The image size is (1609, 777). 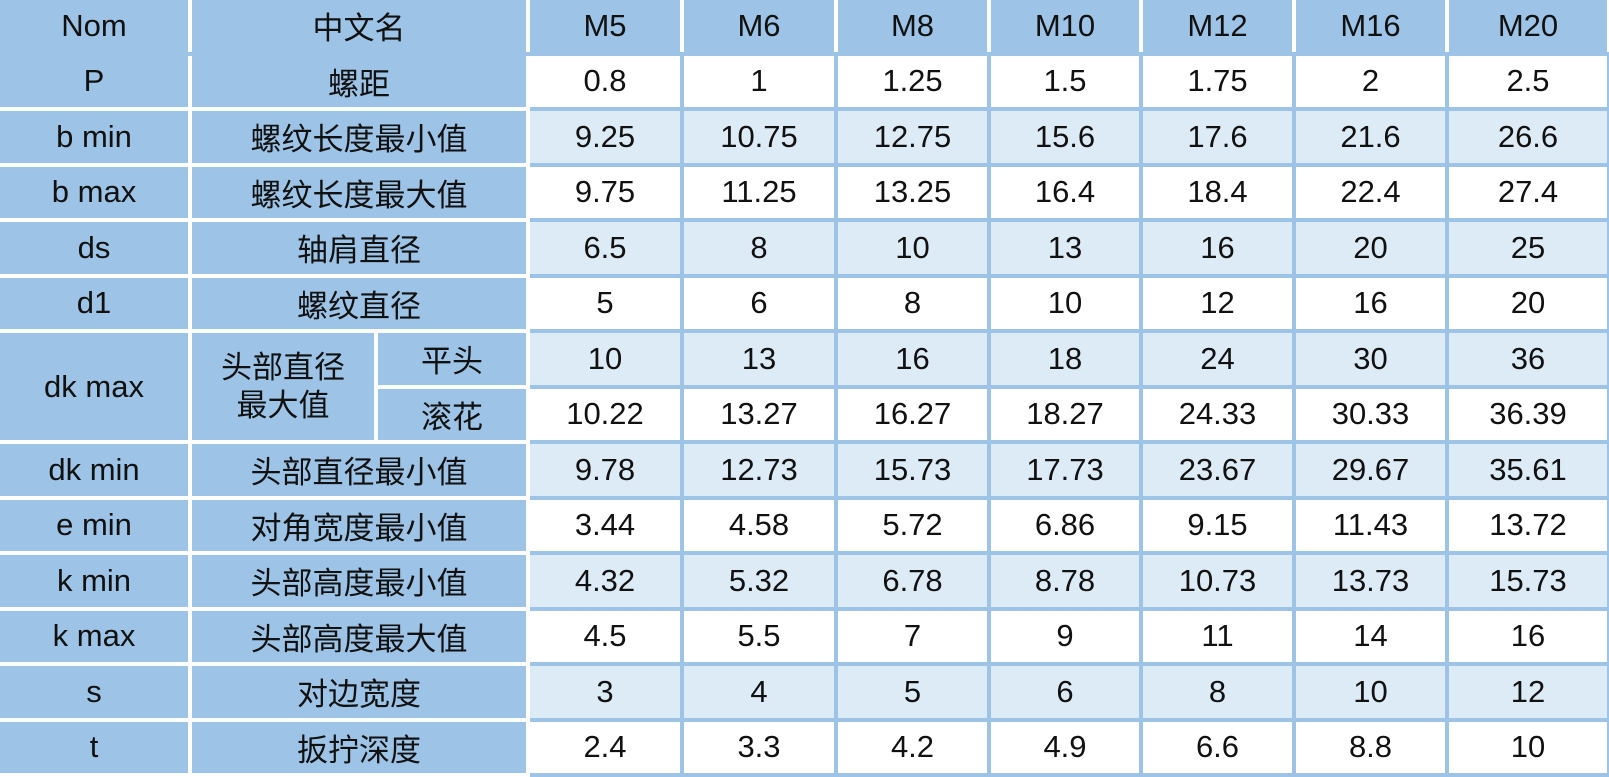 I want to click on value-cell: 9.75, so click(x=605, y=192).